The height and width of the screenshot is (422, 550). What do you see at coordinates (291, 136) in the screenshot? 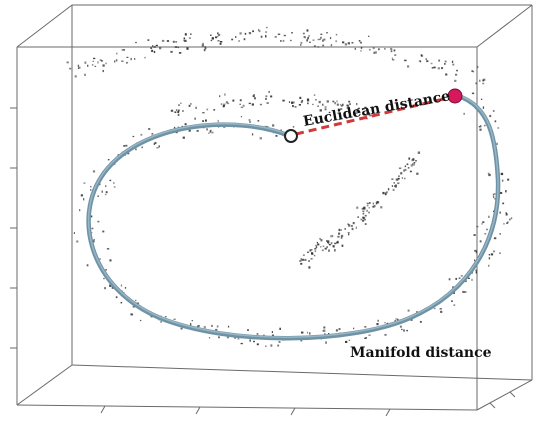
I see `start-point` at bounding box center [291, 136].